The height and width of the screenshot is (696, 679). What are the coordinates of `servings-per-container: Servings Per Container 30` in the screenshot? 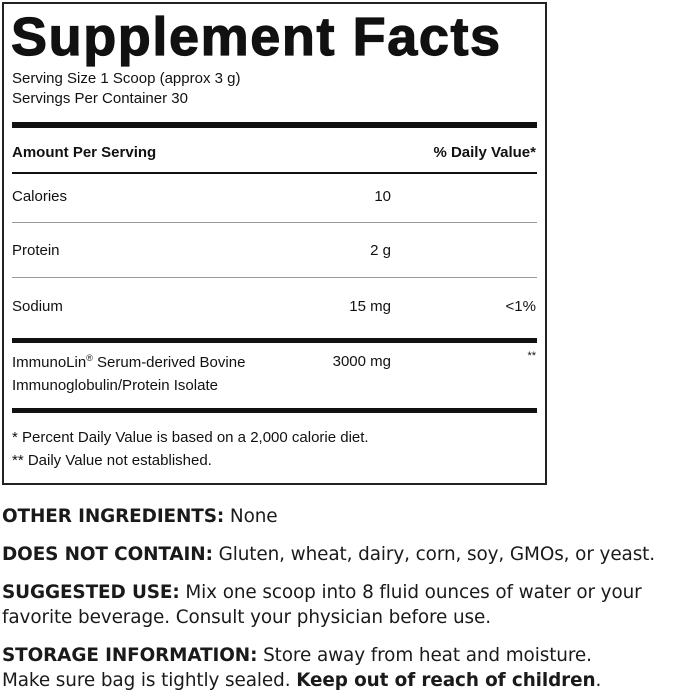 It's located at (100, 98).